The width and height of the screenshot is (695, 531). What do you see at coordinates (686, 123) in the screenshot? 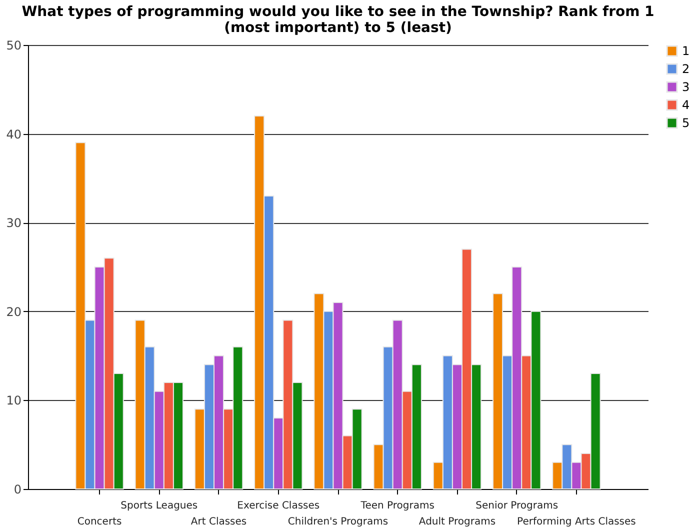
I see `legend-label: 5` at bounding box center [686, 123].